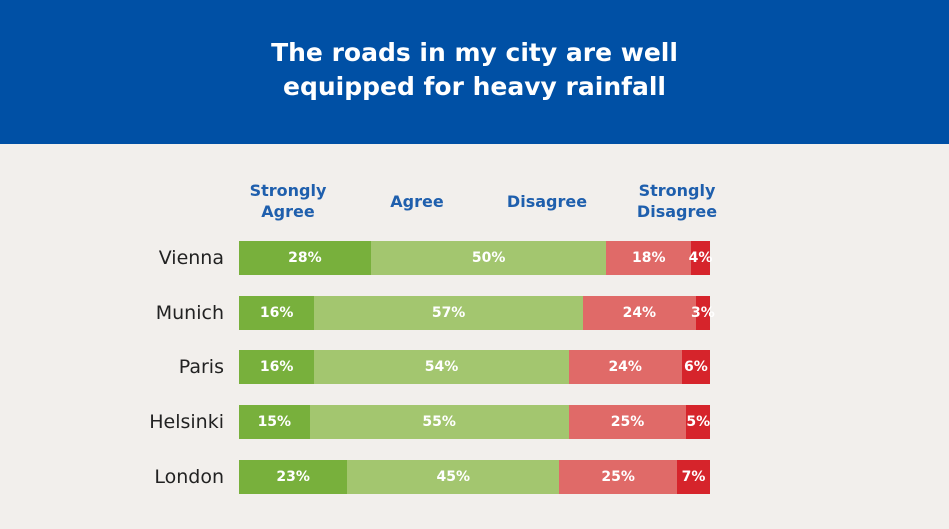 Image resolution: width=949 pixels, height=529 pixels. What do you see at coordinates (288, 201) in the screenshot?
I see `legend-strongly-agree: Strongly Agree` at bounding box center [288, 201].